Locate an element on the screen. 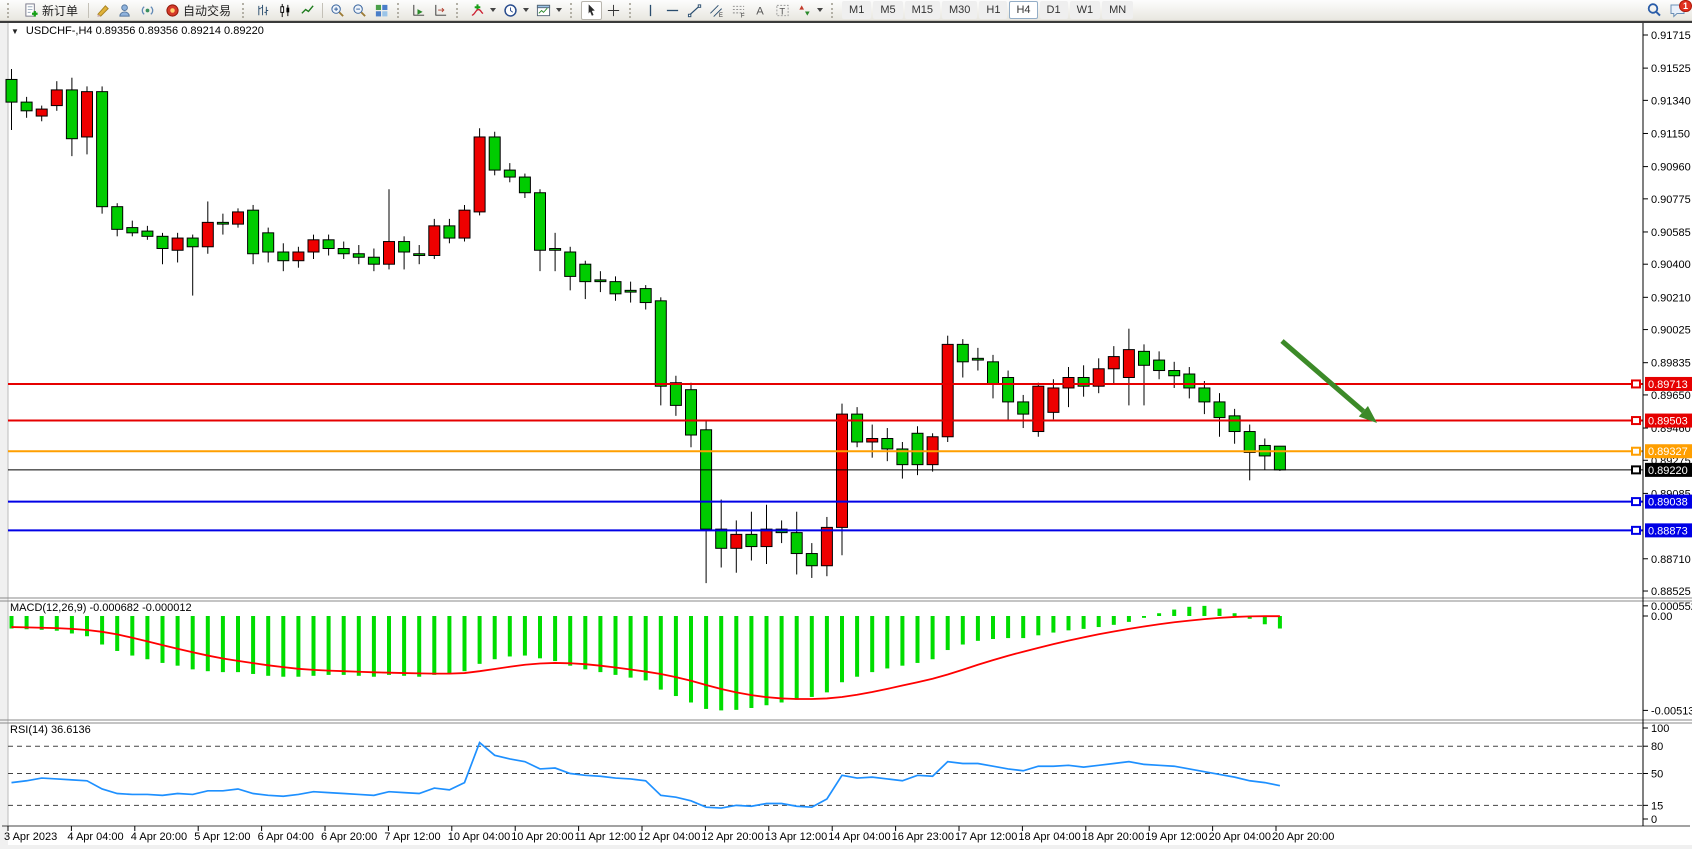 The image size is (1692, 849). templates-icon is located at coordinates (543, 10).